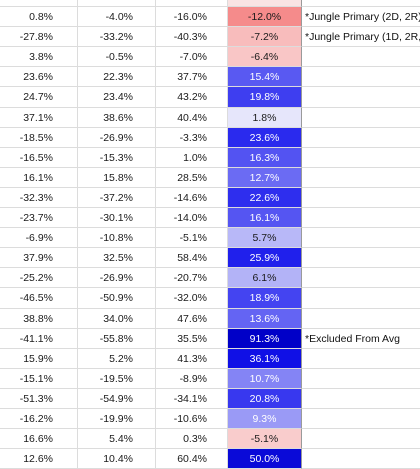 The width and height of the screenshot is (420, 469). I want to click on cell-col-a: 23.6%, so click(39, 77).